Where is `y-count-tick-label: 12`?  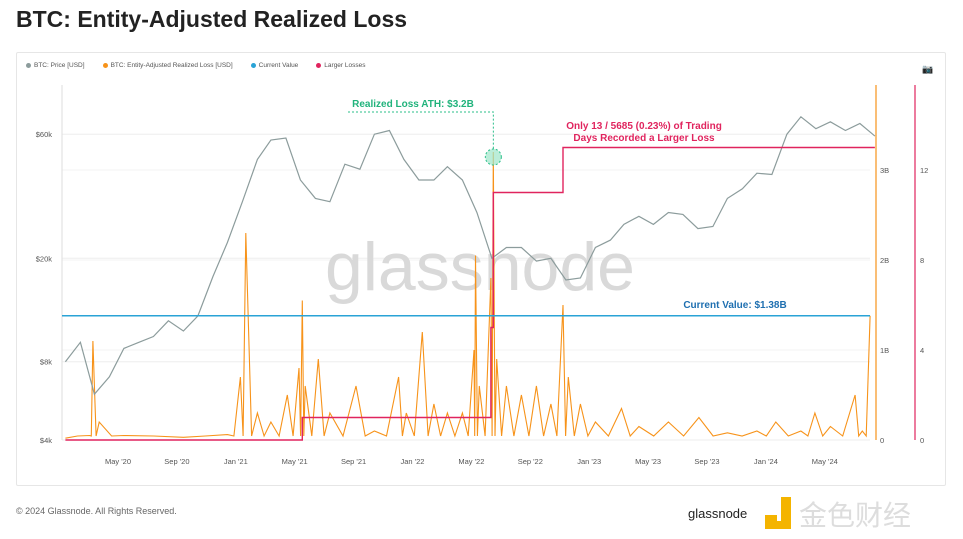
y-count-tick-label: 12 is located at coordinates (924, 170).